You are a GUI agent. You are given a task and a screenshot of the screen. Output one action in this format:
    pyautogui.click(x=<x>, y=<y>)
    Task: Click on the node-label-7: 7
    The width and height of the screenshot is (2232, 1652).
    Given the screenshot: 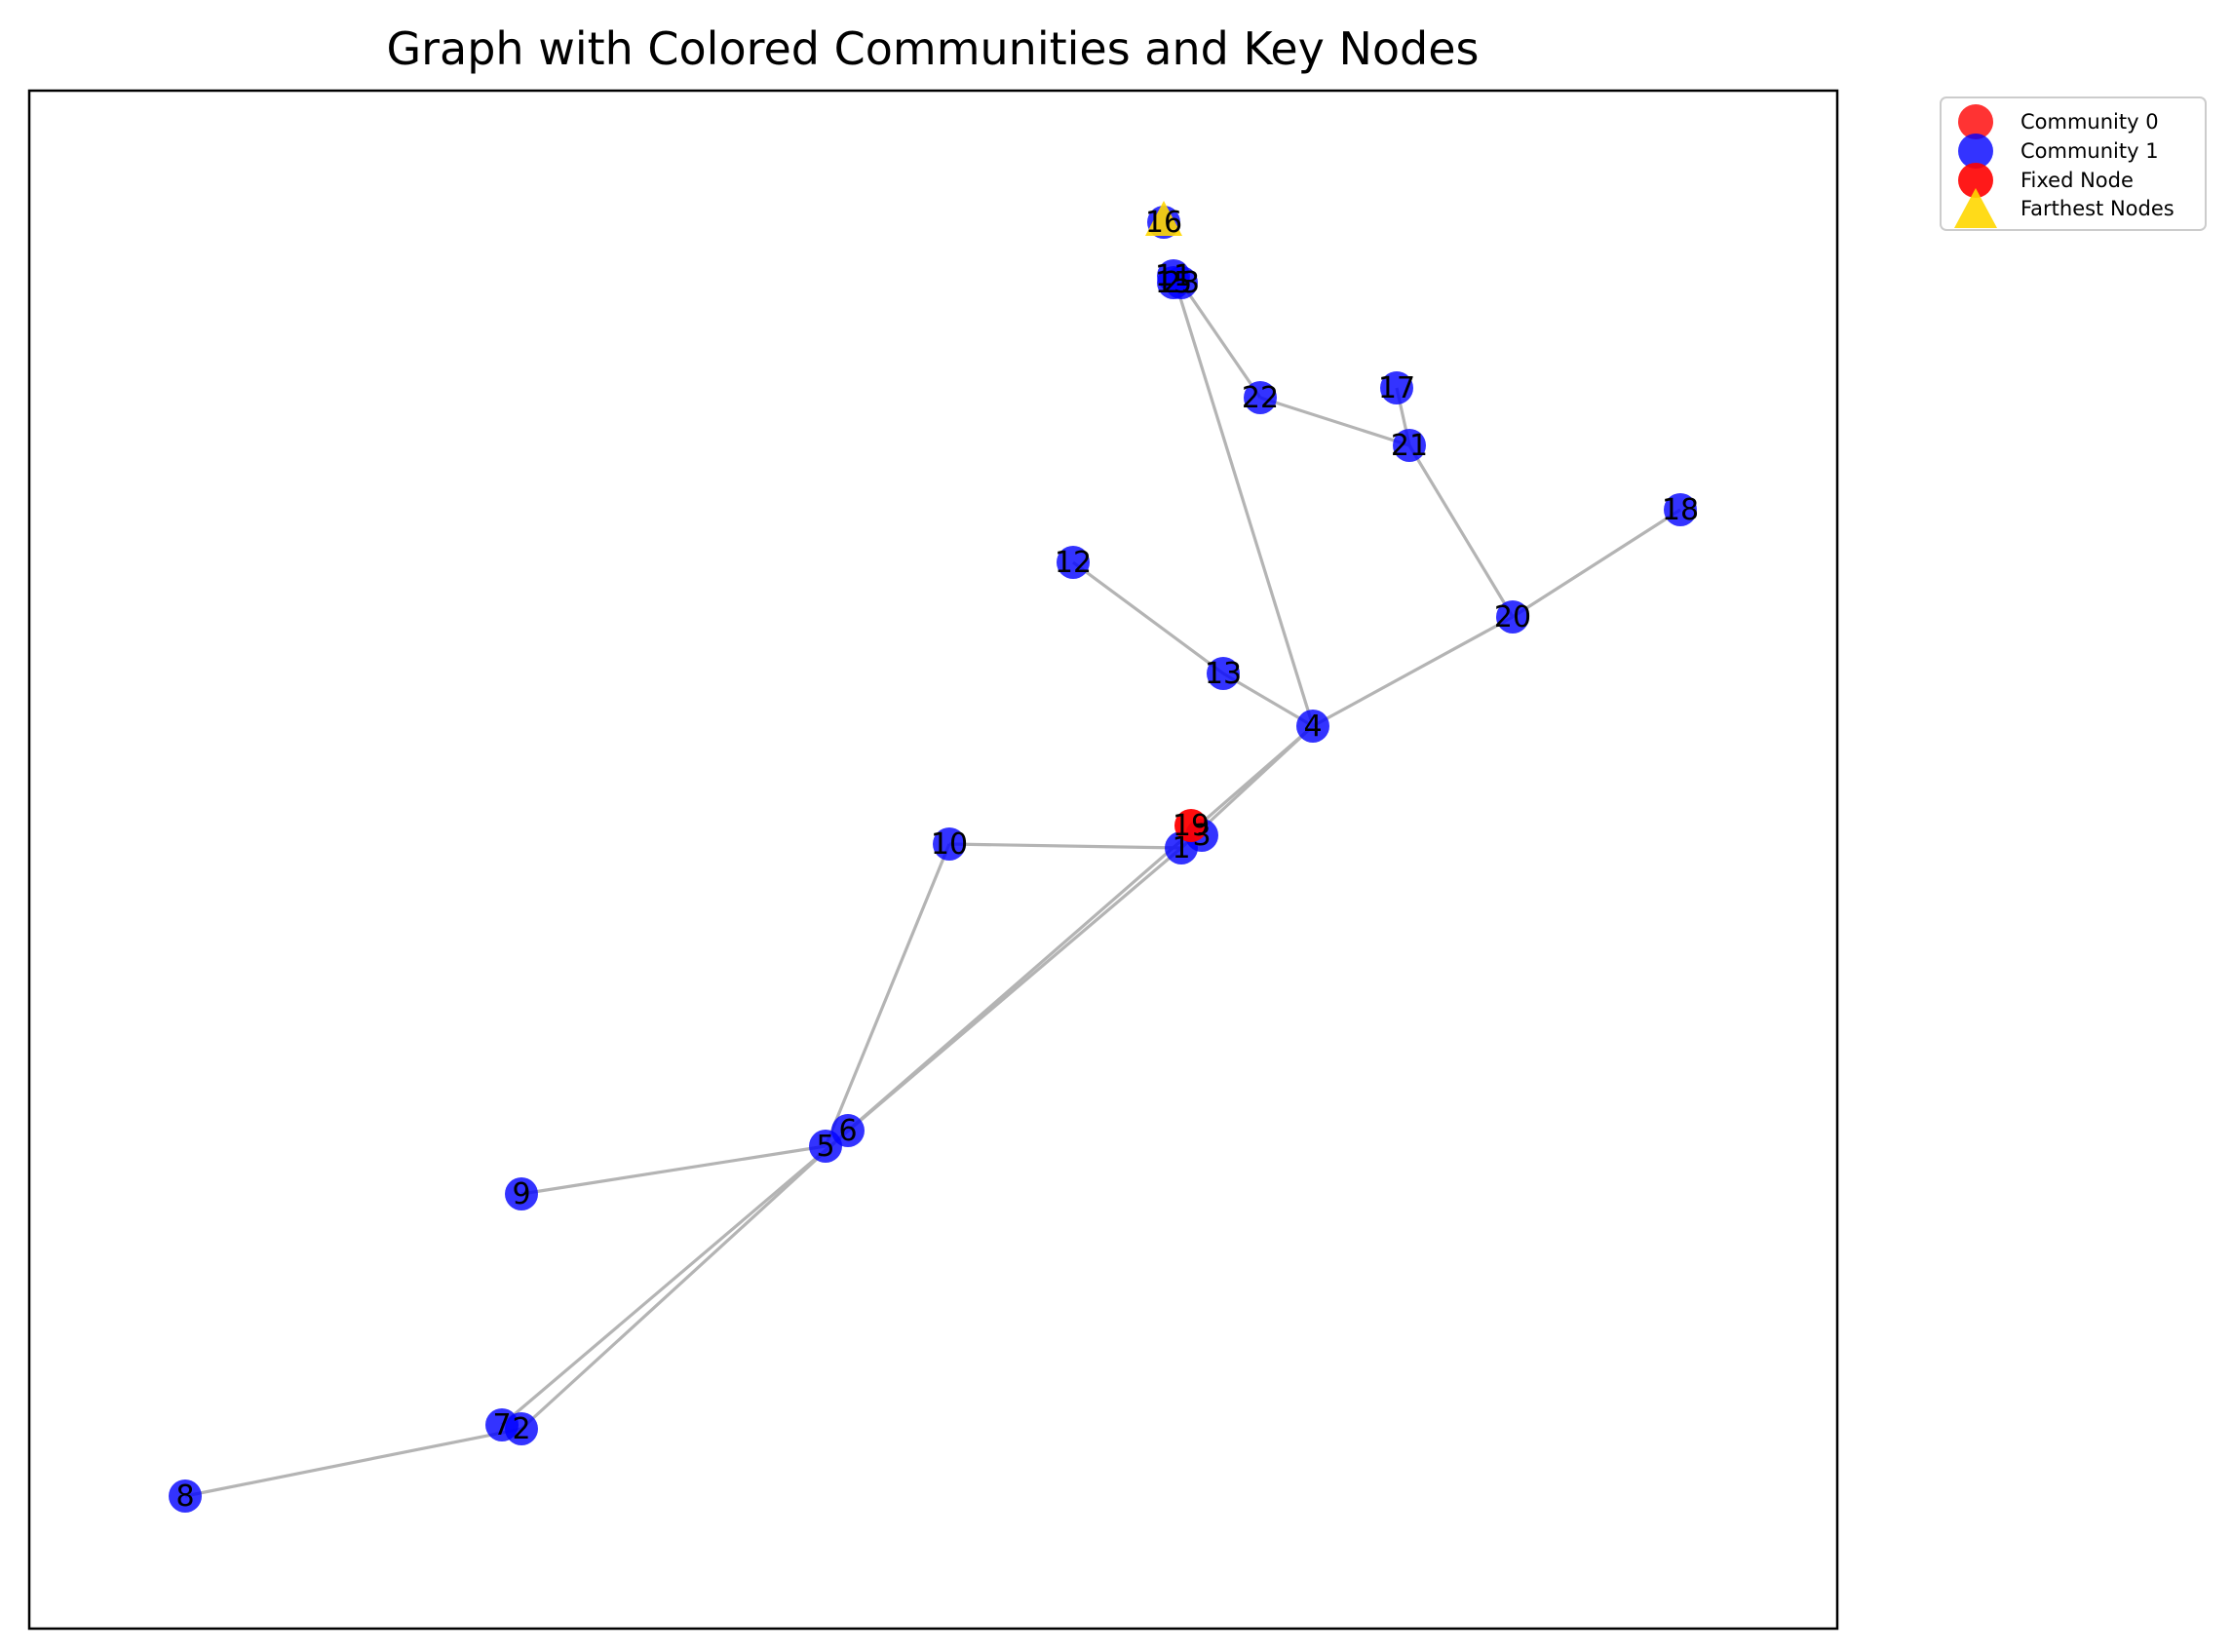 What is the action you would take?
    pyautogui.click(x=502, y=1425)
    